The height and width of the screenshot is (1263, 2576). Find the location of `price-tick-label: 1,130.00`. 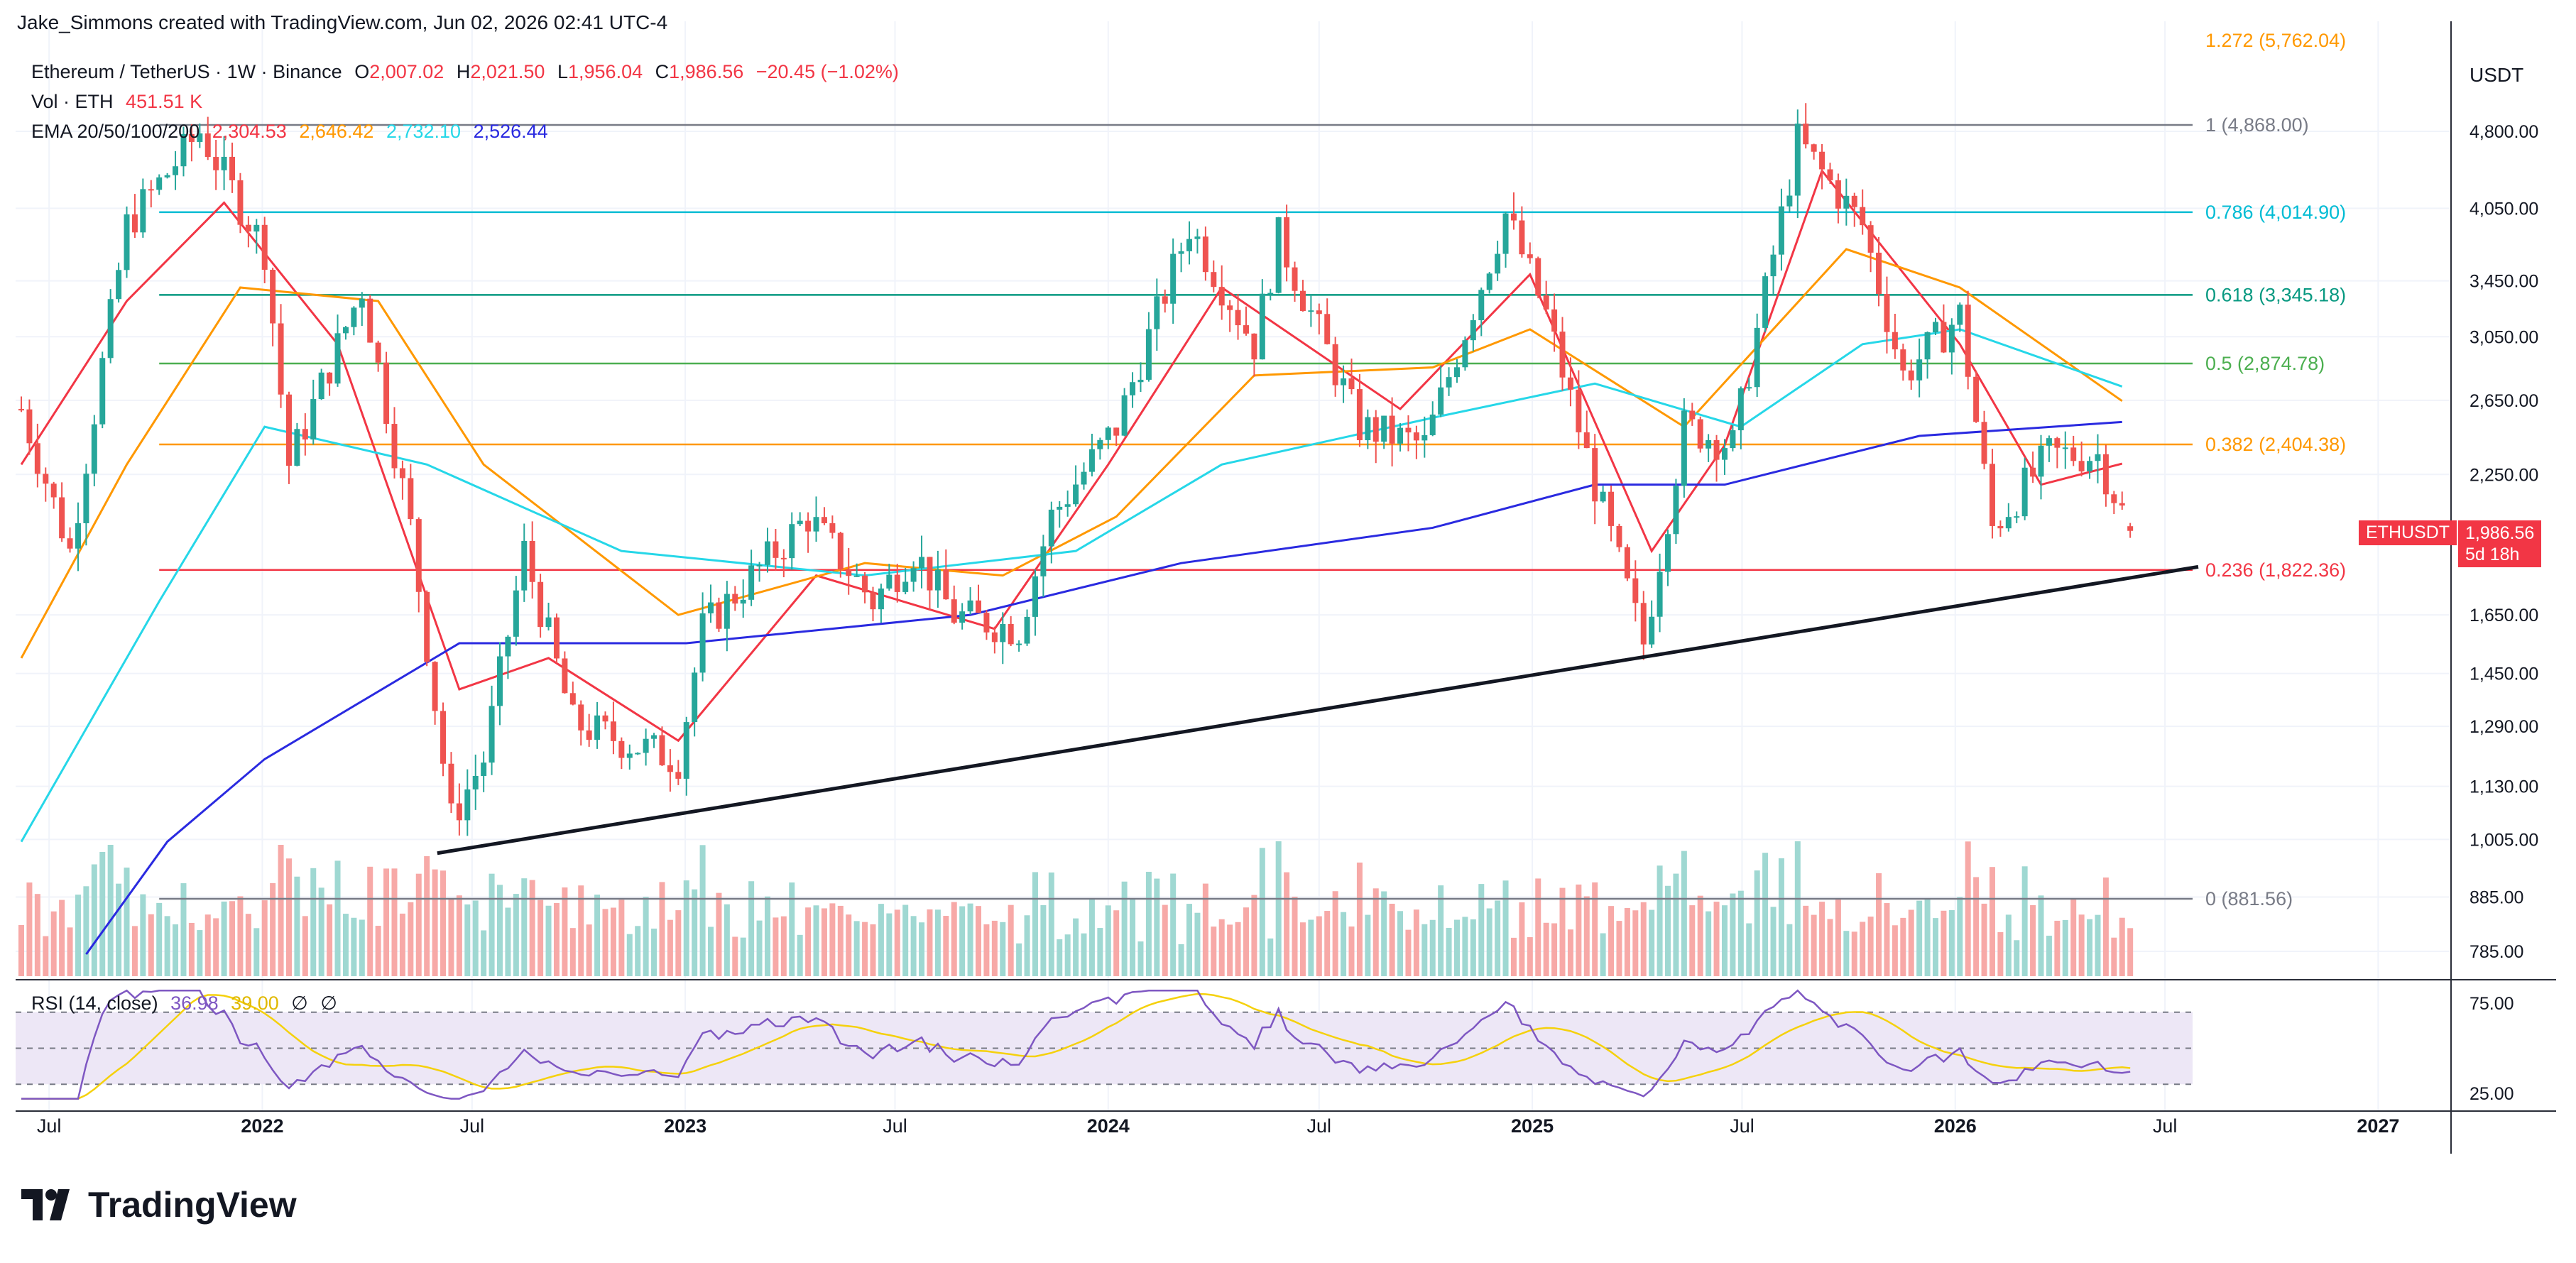

price-tick-label: 1,130.00 is located at coordinates (2503, 787).